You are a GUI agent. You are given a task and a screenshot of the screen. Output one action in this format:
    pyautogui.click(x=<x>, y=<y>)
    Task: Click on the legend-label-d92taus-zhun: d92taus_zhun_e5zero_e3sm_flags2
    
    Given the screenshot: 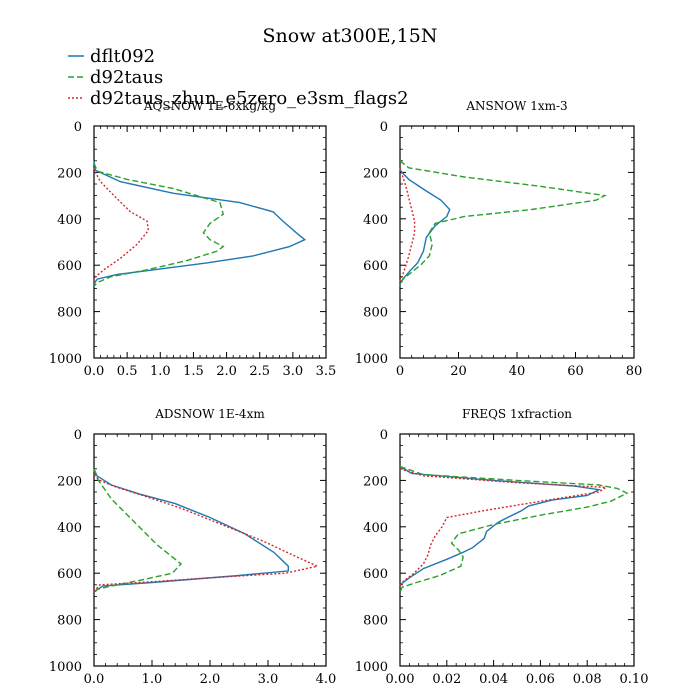 What is the action you would take?
    pyautogui.click(x=249, y=98)
    